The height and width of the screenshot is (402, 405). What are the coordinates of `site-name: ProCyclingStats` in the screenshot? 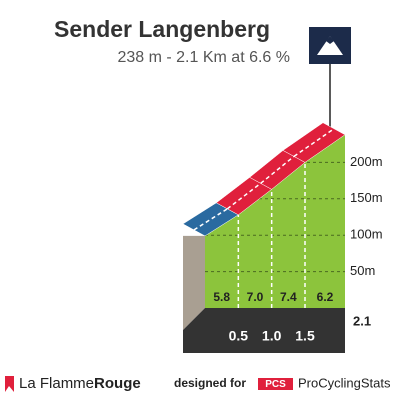 It's located at (344, 382).